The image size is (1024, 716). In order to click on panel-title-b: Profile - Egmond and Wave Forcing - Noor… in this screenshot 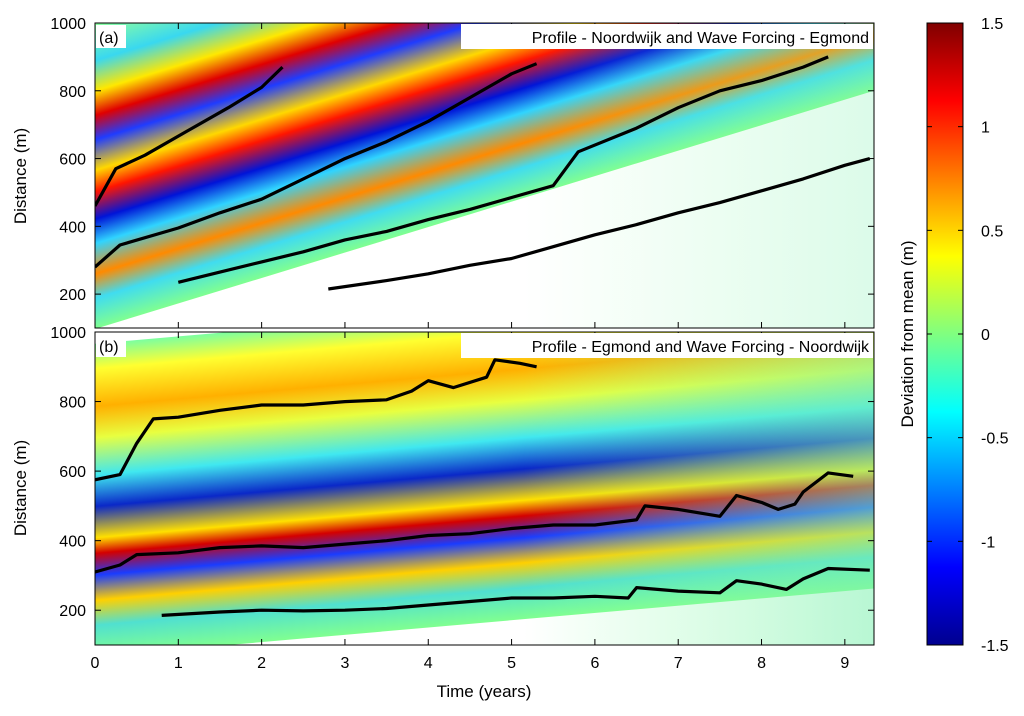, I will do `click(701, 347)`.